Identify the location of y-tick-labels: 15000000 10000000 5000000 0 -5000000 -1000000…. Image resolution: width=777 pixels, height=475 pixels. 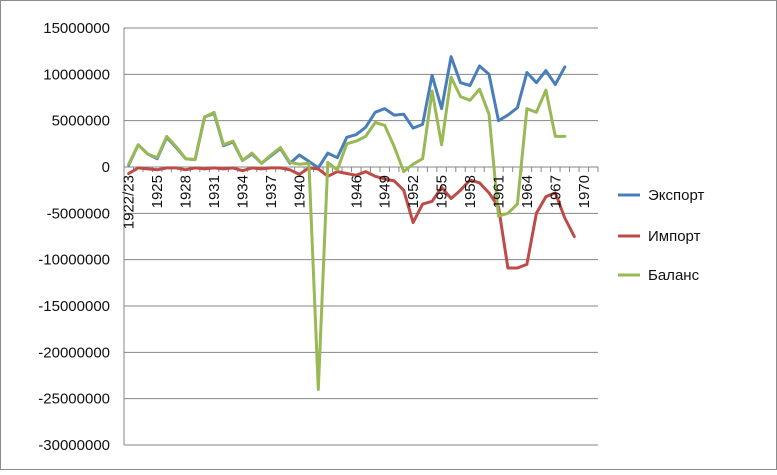
(74, 237).